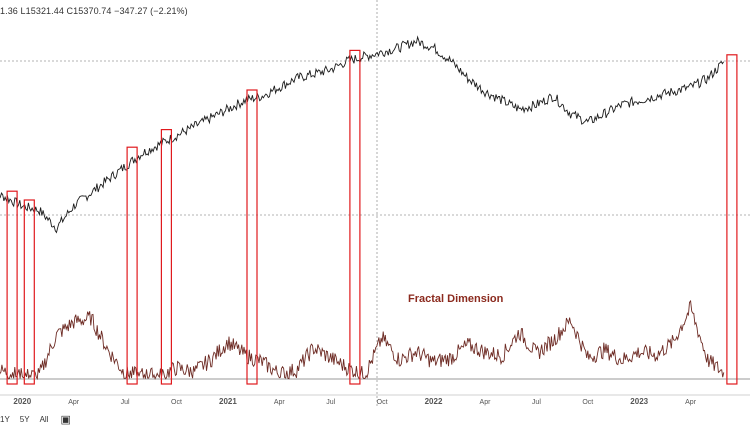 This screenshot has height=435, width=750. Describe the element at coordinates (5, 419) in the screenshot. I see `range-1y-button: 1Y` at that location.